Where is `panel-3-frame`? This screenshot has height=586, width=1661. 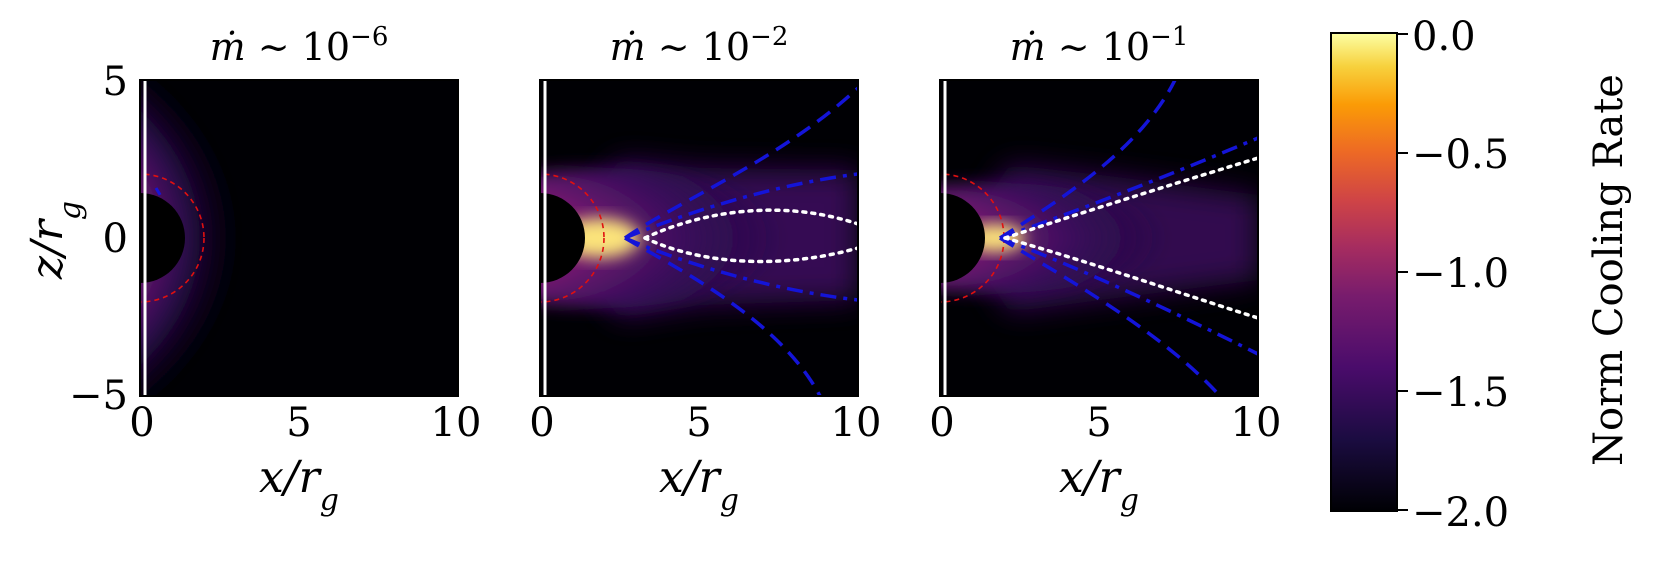 panel-3-frame is located at coordinates (1099, 238).